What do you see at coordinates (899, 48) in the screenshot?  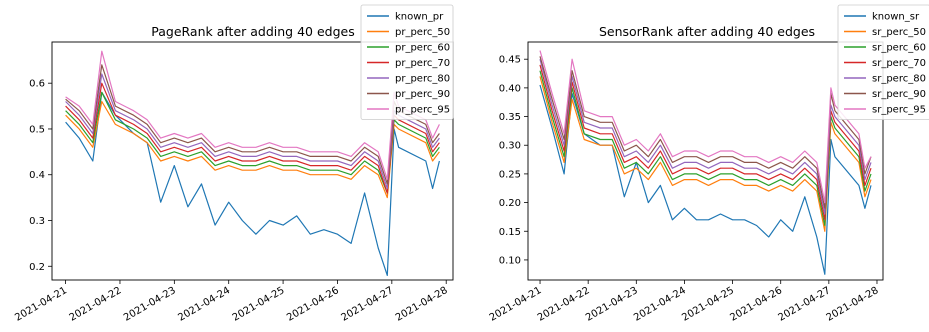 I see `legend-label-sr_perc_60: sr_perc_60` at bounding box center [899, 48].